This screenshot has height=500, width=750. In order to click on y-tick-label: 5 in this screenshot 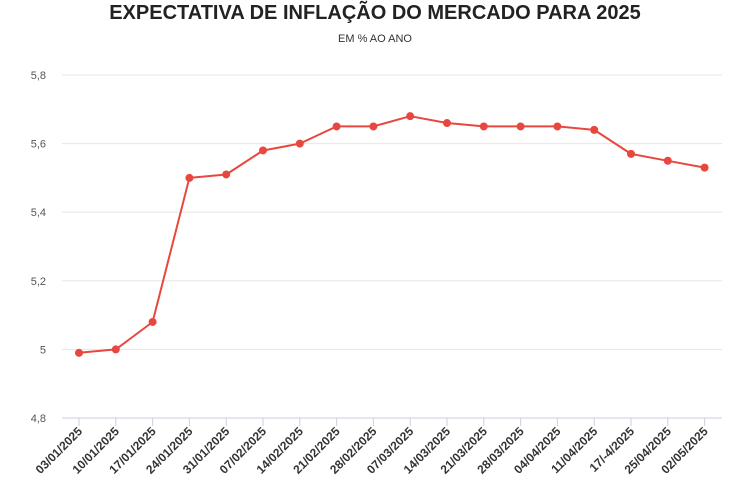, I will do `click(43, 350)`.